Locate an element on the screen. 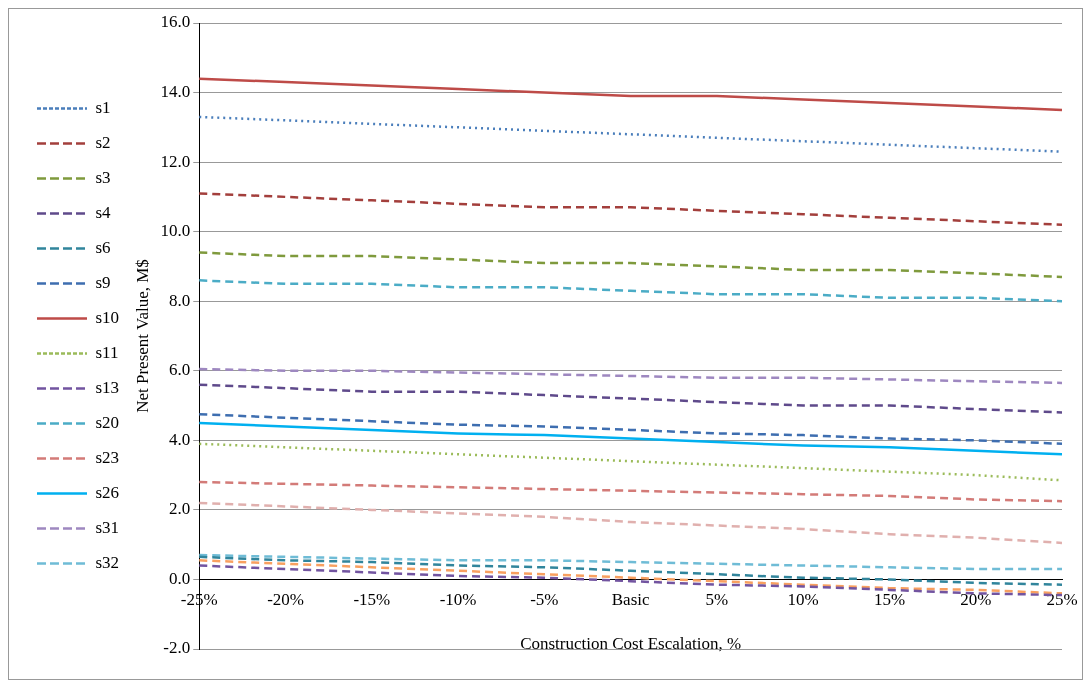  x-tick-label: Basic is located at coordinates (630, 600).